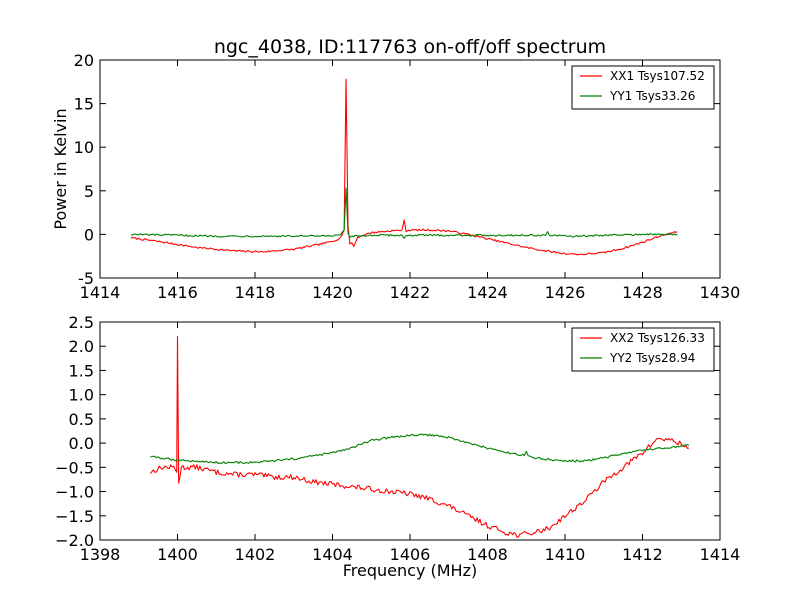 The image size is (800, 600). Describe the element at coordinates (410, 570) in the screenshot. I see `bottom-x-axis-label: Frequency (MHz)` at that location.